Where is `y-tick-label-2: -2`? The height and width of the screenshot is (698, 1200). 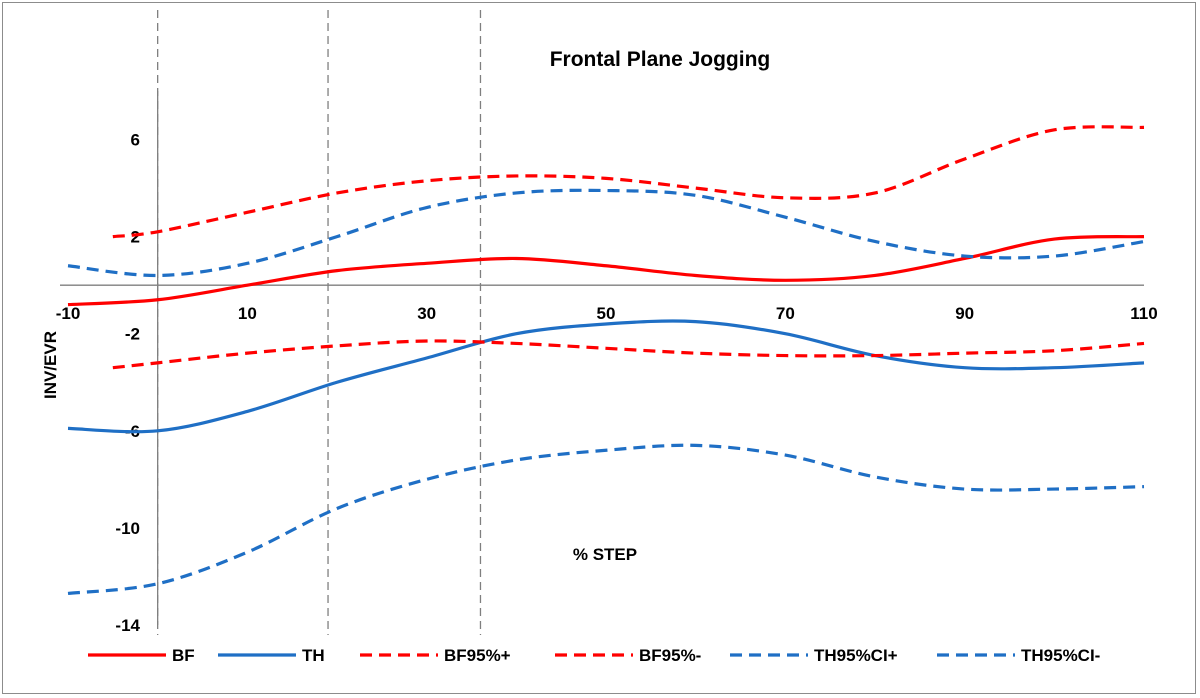
y-tick-label-2: -2 is located at coordinates (132, 334).